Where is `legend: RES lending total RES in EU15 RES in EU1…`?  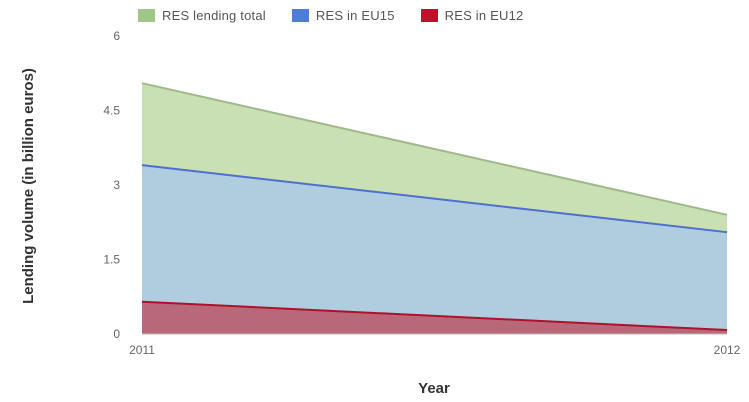
legend: RES lending total RES in EU15 RES in EU1… is located at coordinates (330, 15).